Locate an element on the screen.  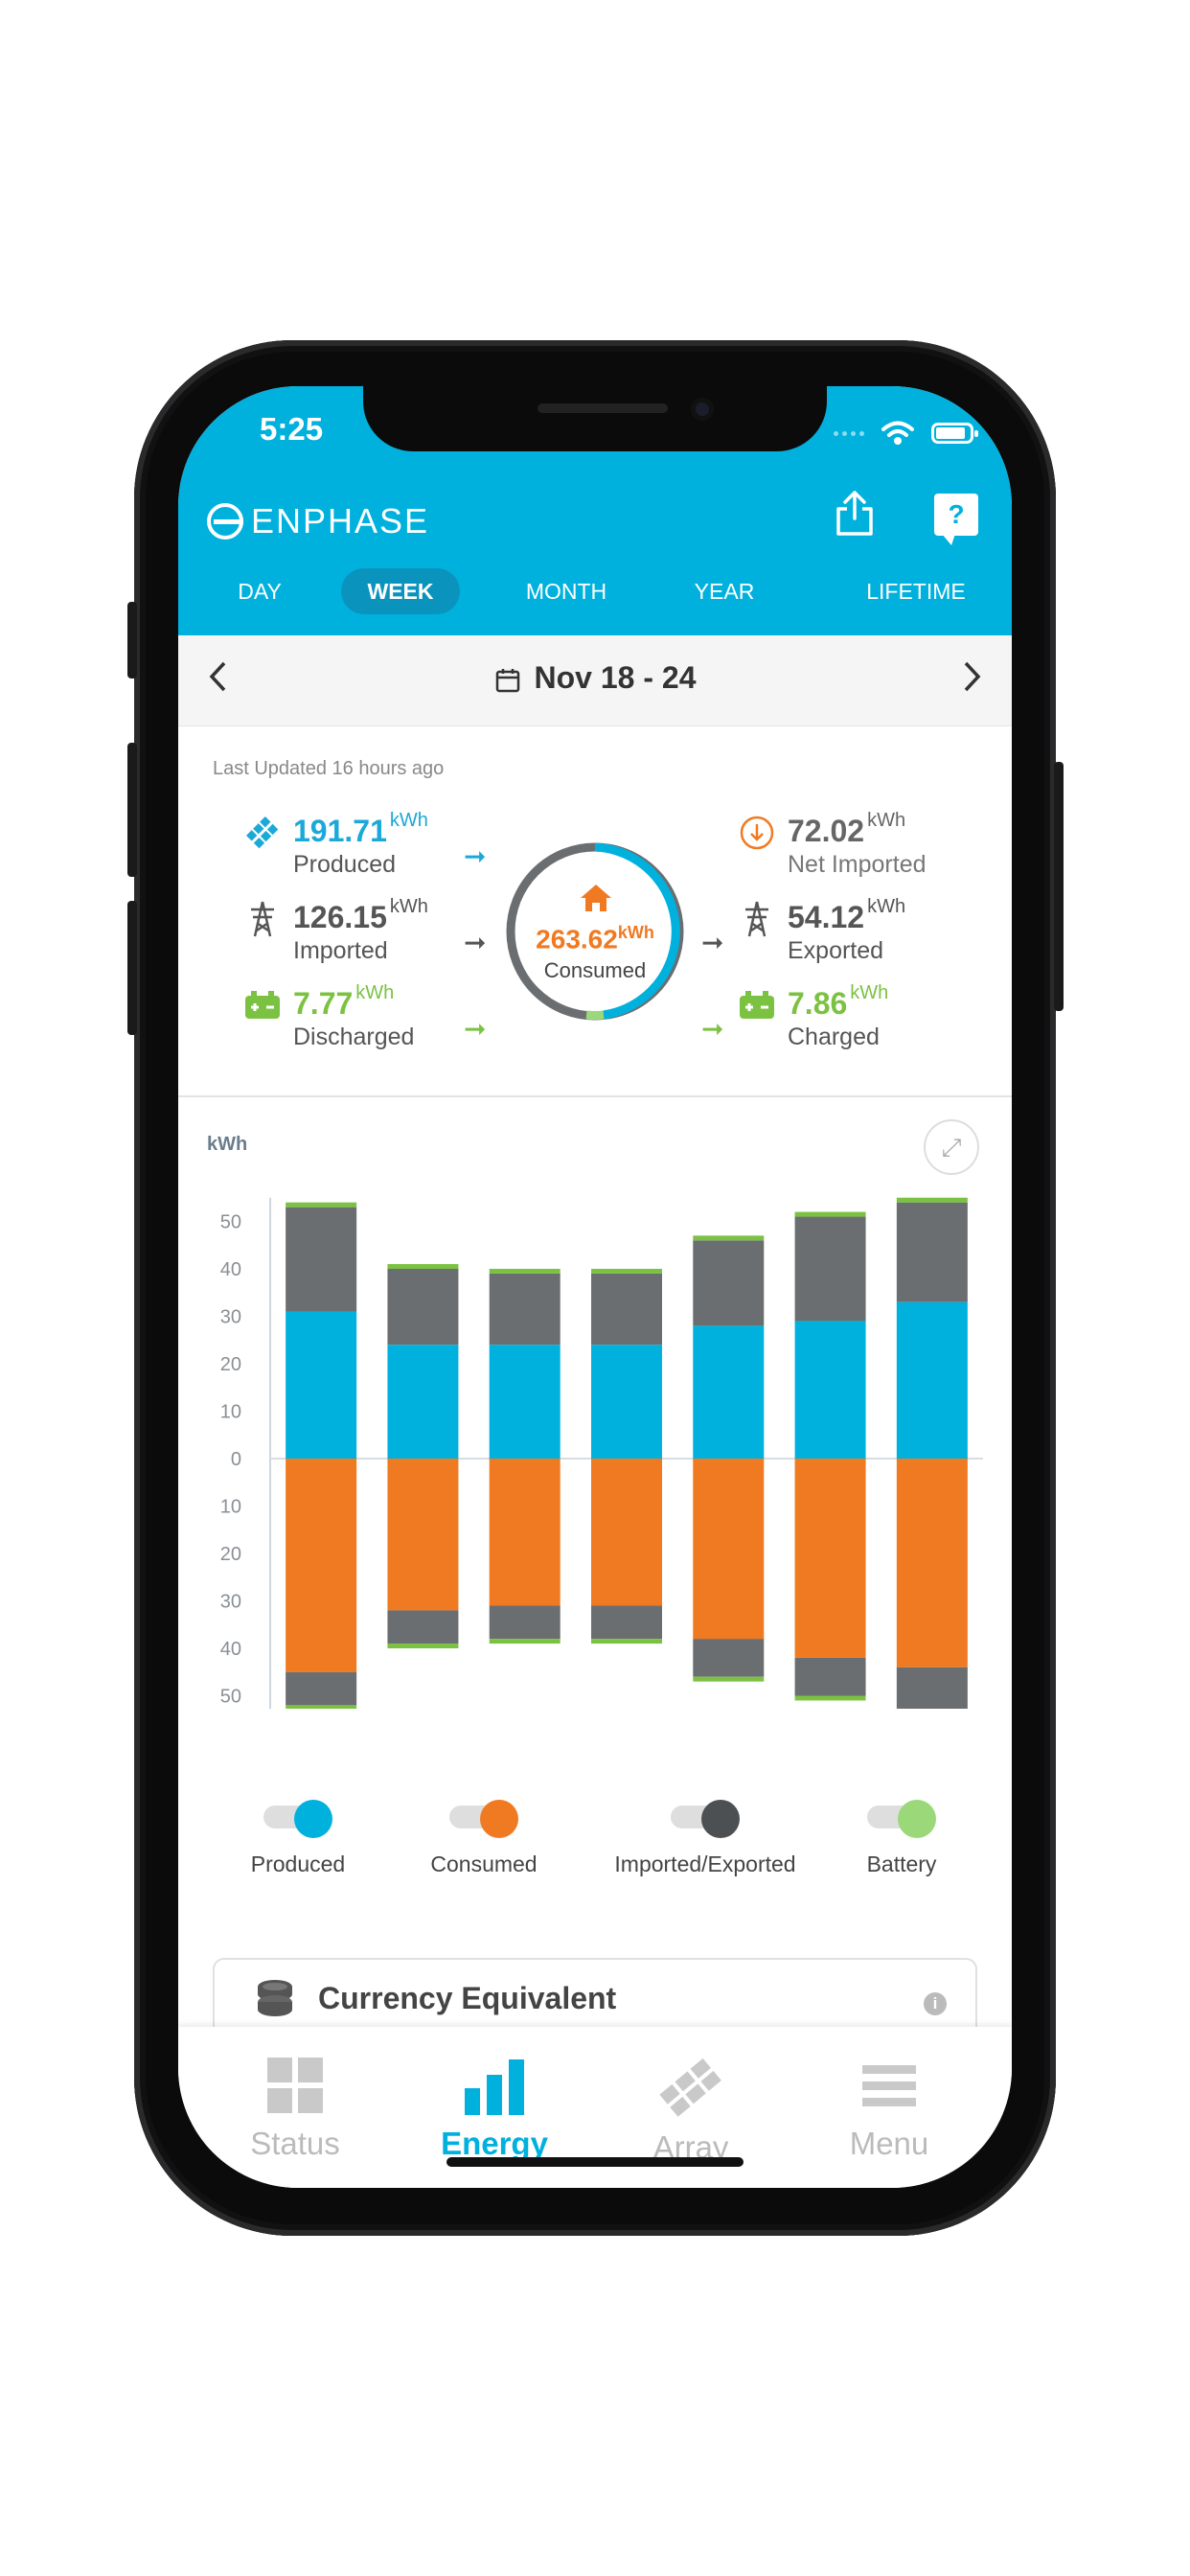
previous-period-button is located at coordinates (218, 680).